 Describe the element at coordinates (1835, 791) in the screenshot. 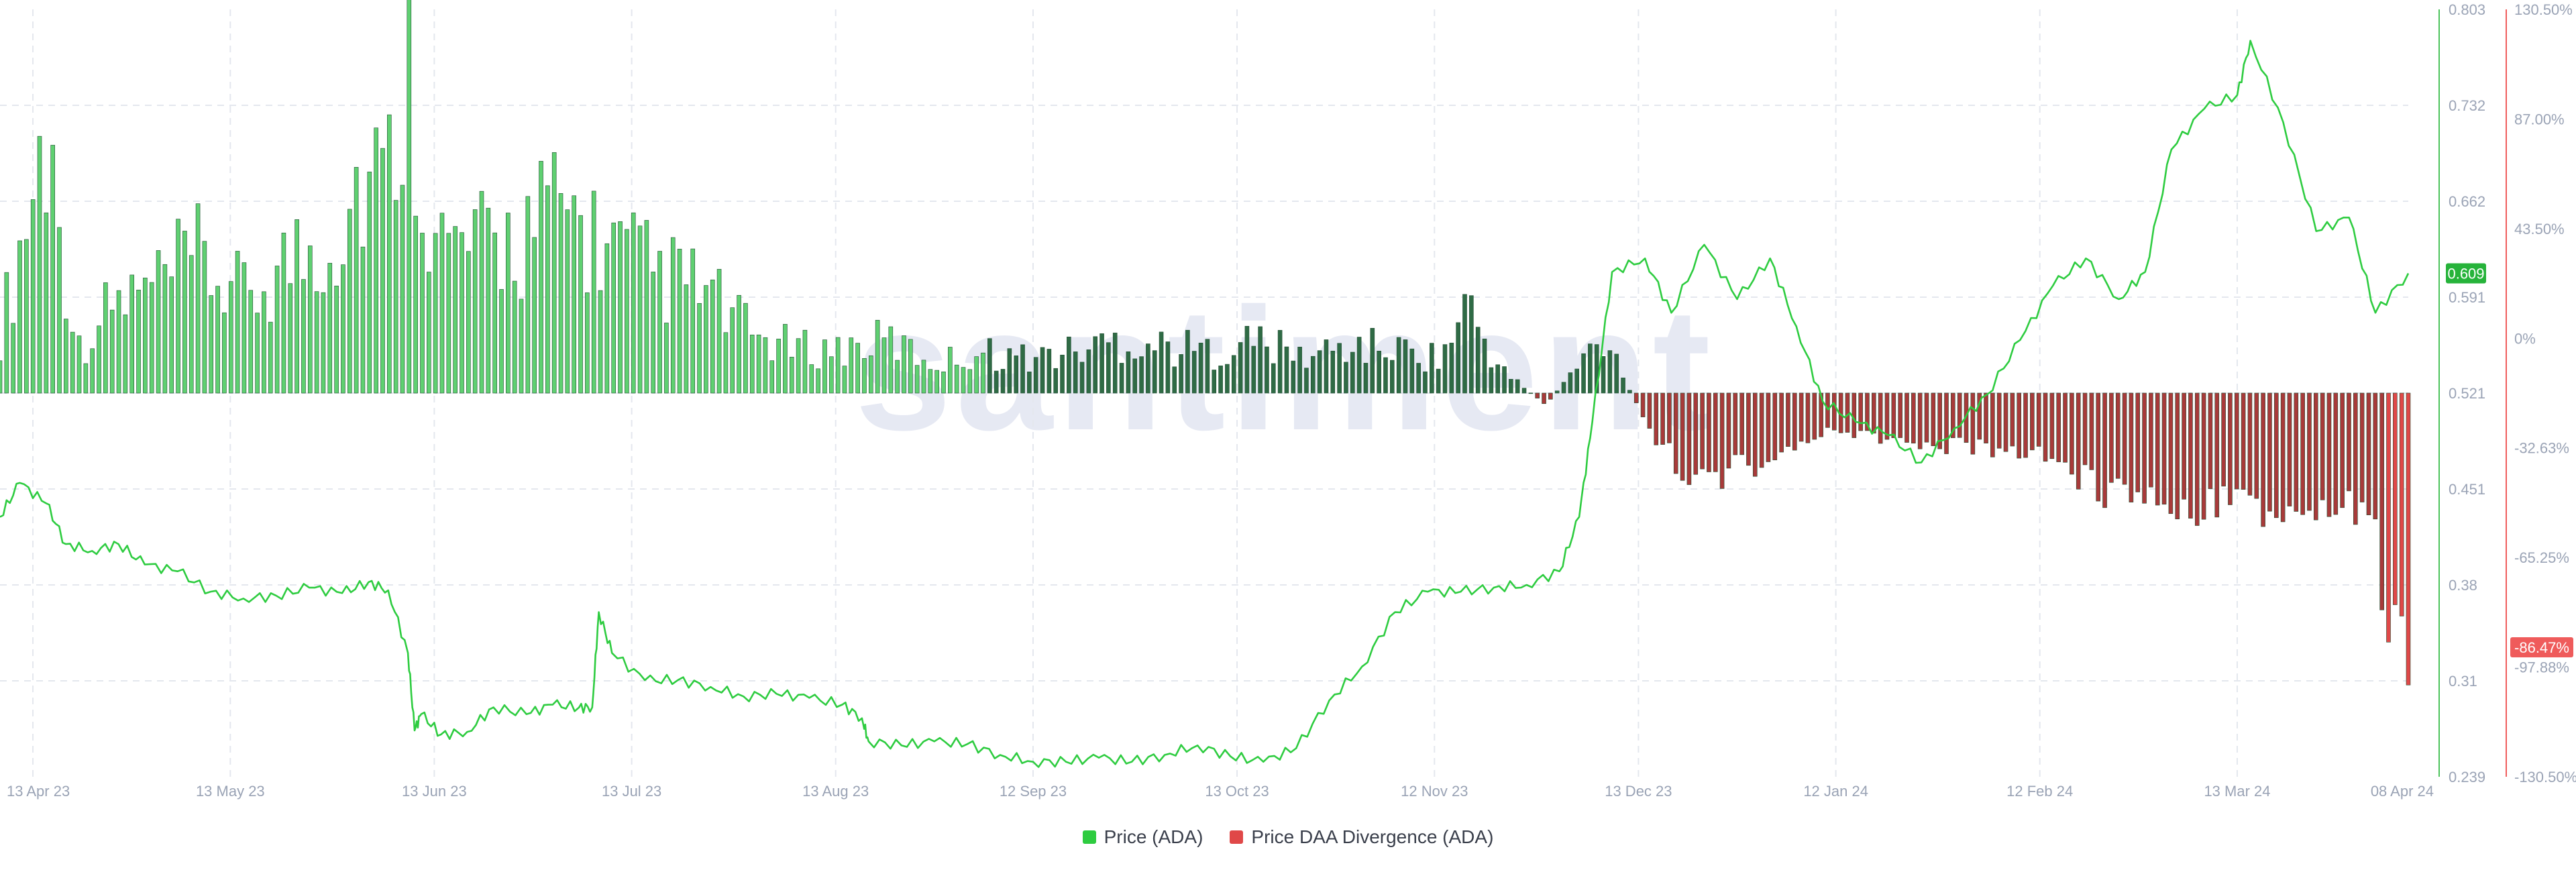

I see `x-tick-label: 12 Jan 24` at that location.